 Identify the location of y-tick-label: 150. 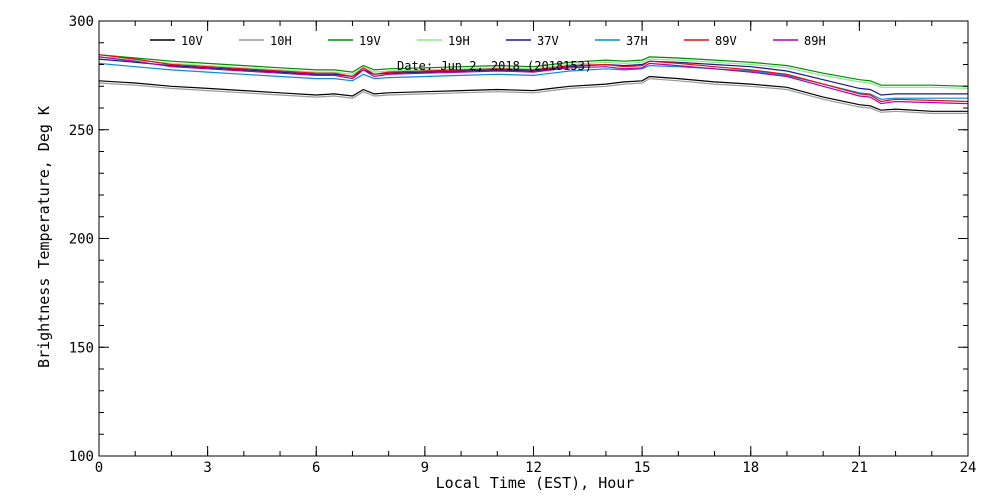
(81, 348).